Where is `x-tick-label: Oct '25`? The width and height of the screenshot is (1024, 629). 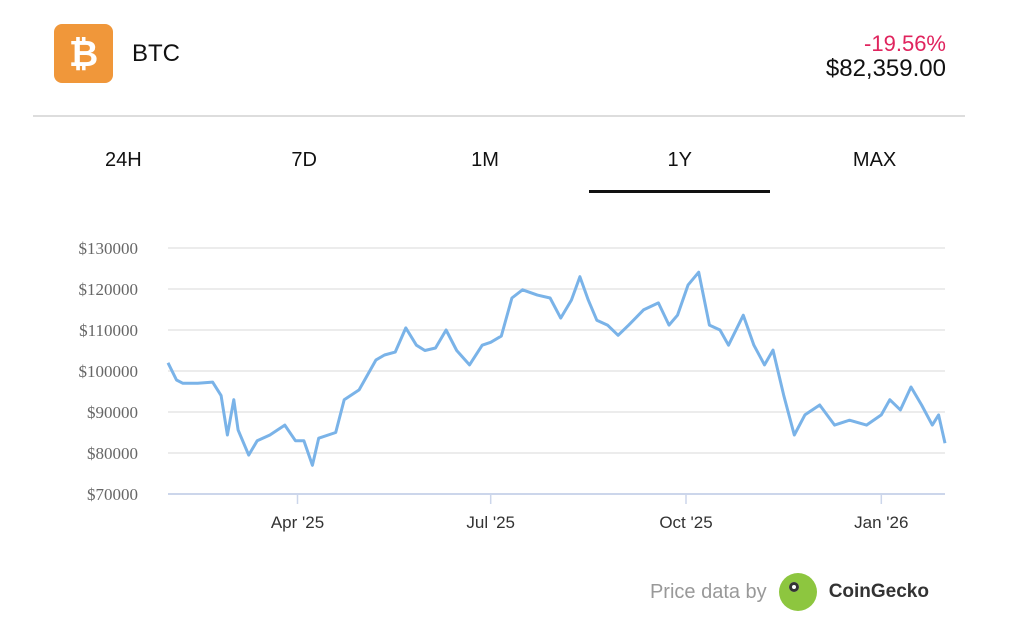 x-tick-label: Oct '25 is located at coordinates (685, 522).